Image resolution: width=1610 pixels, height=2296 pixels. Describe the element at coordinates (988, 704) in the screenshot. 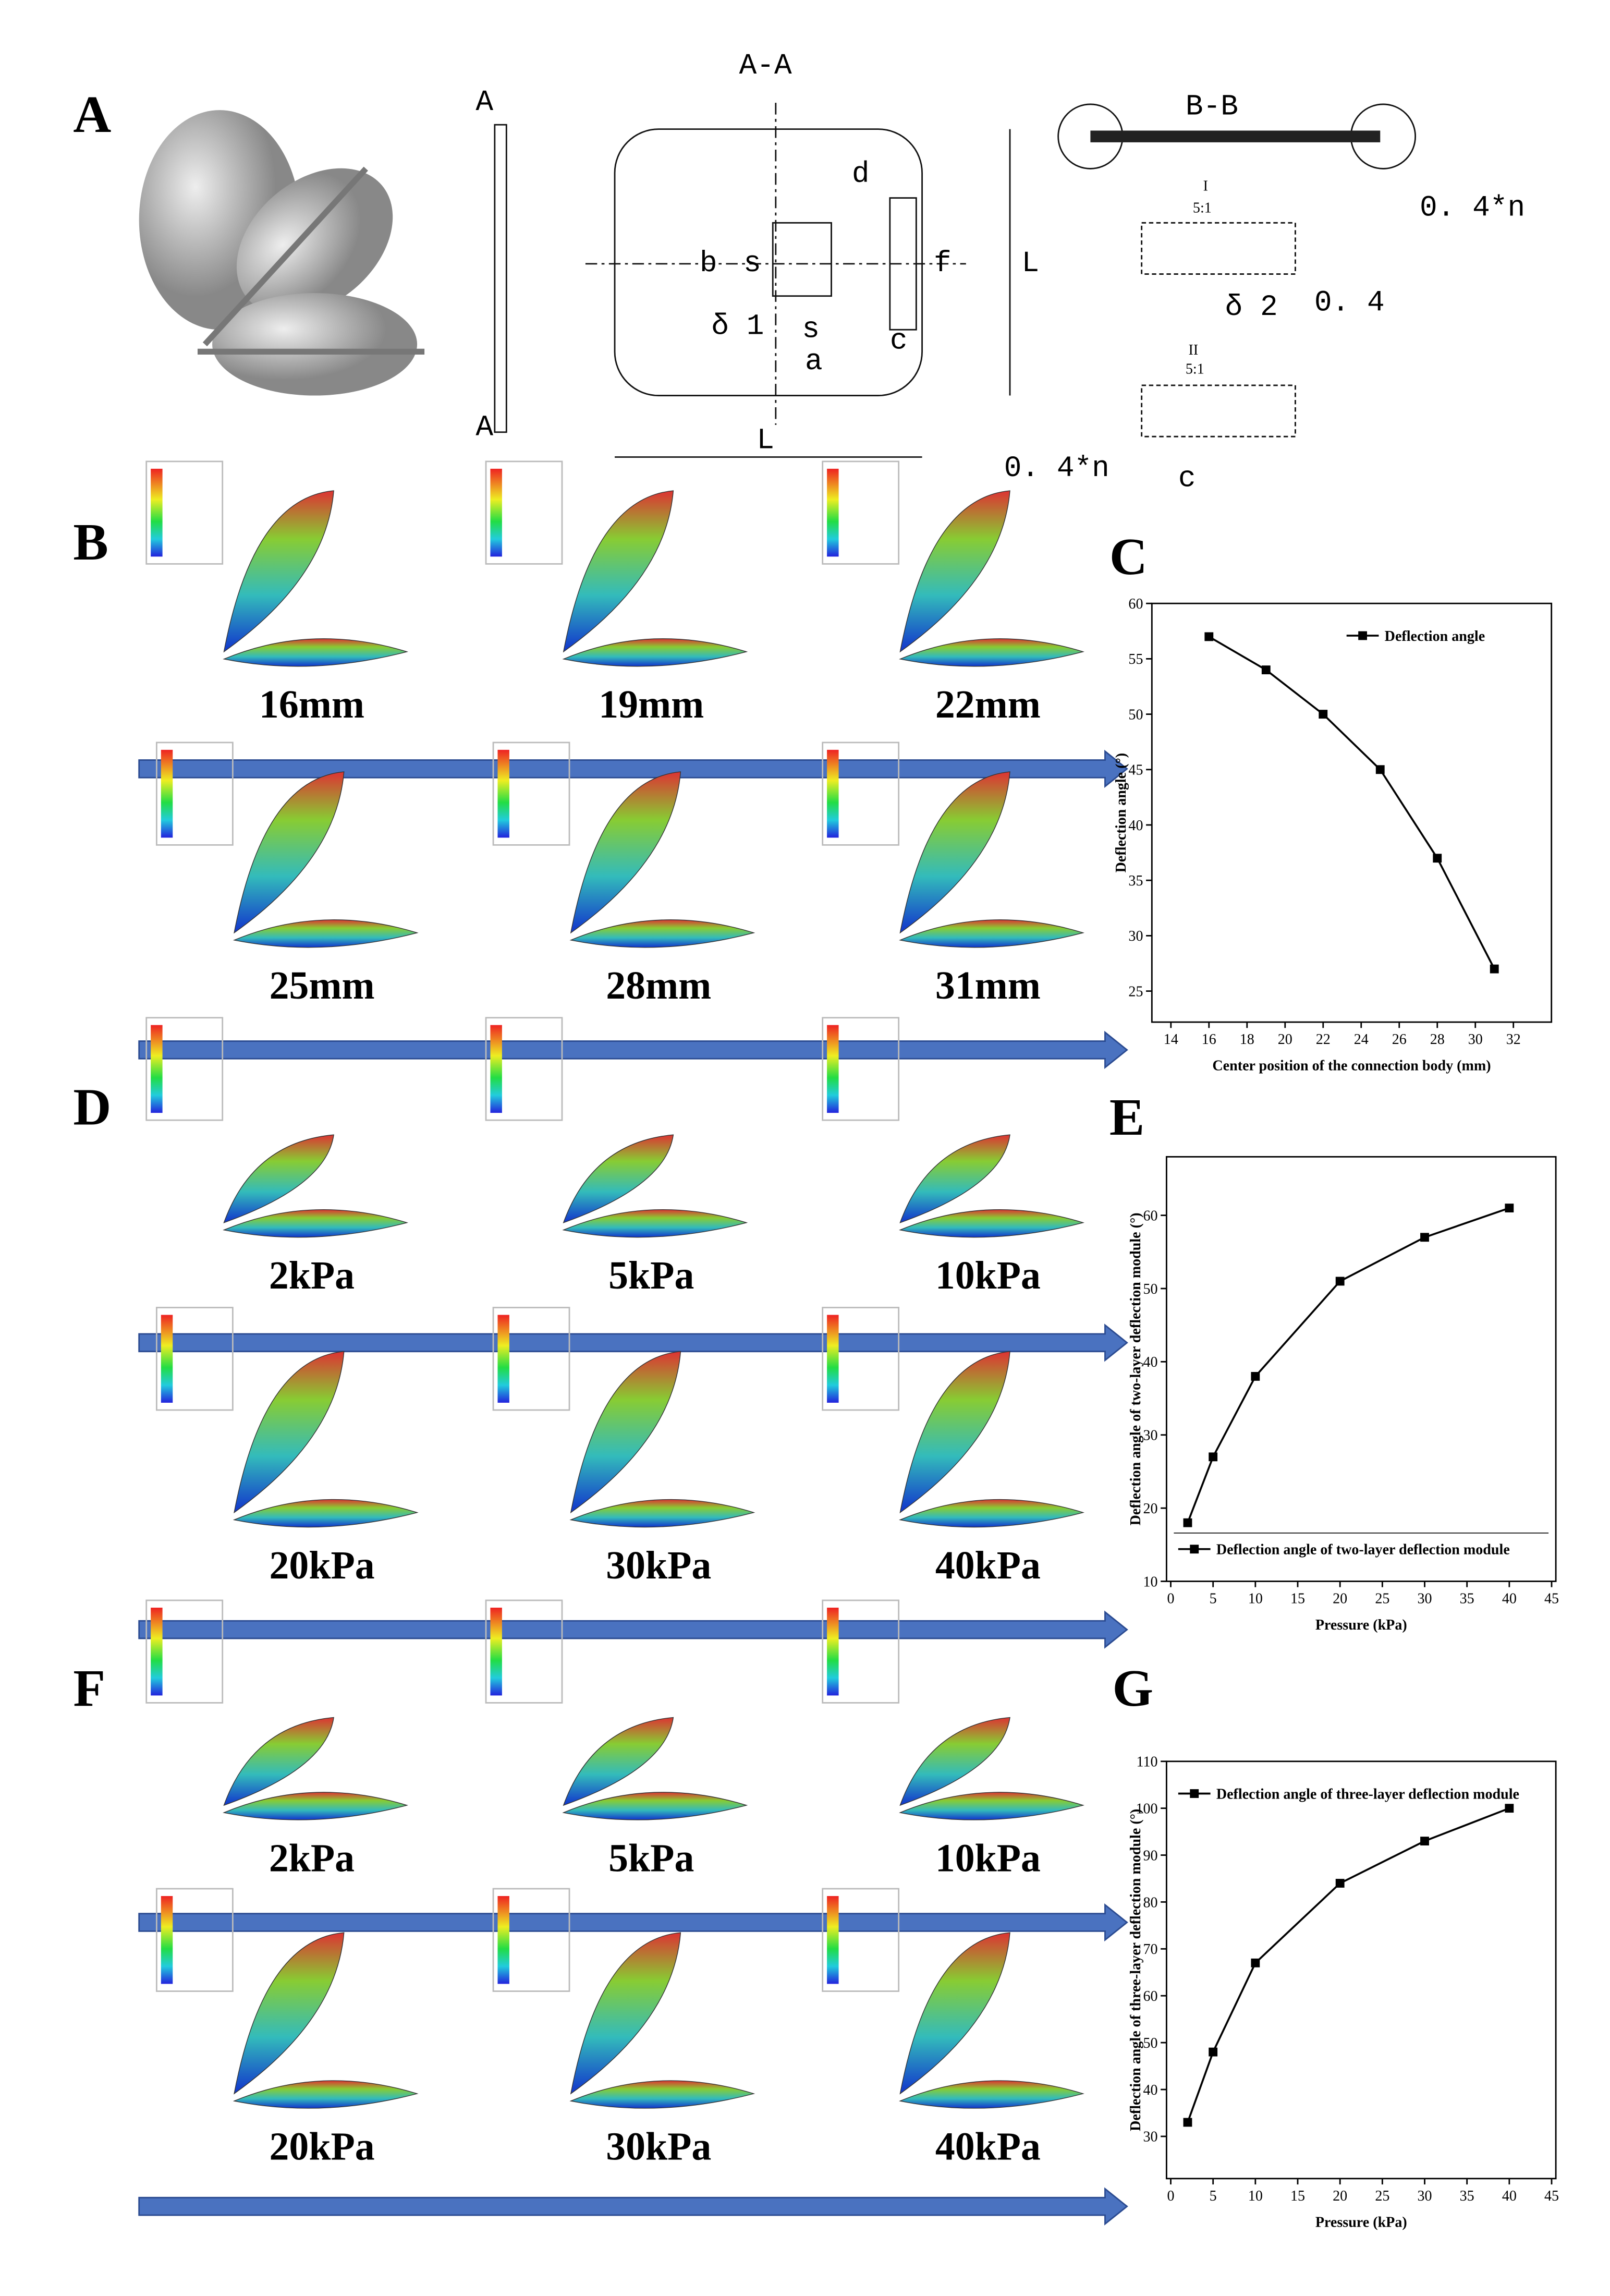

I see `sim-label: 22mm` at that location.